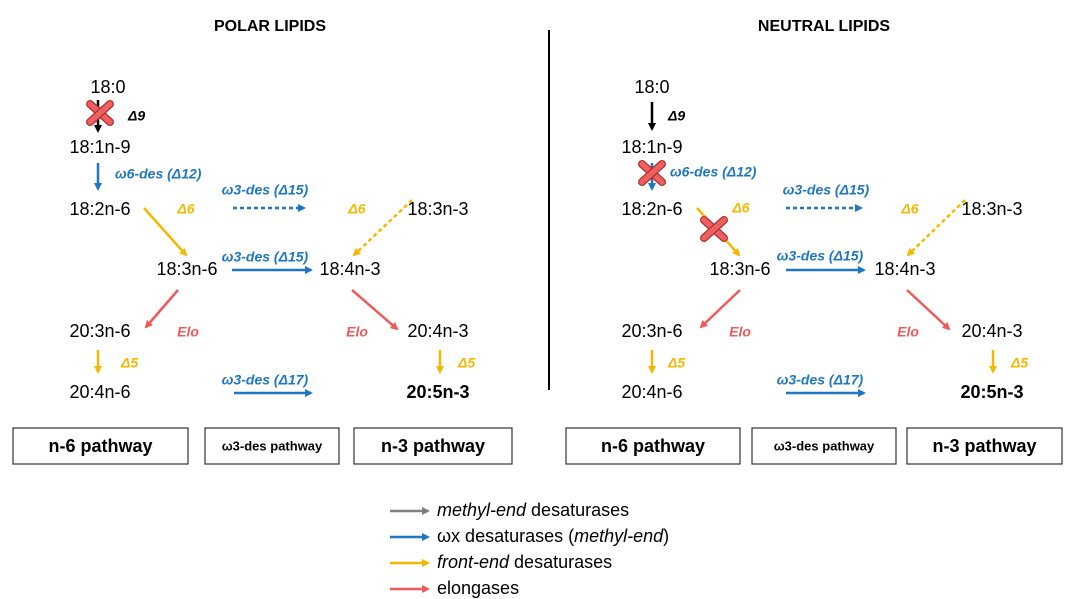 The image size is (1069, 599). Describe the element at coordinates (473, 562) in the screenshot. I see `legend-text: front-end` at that location.